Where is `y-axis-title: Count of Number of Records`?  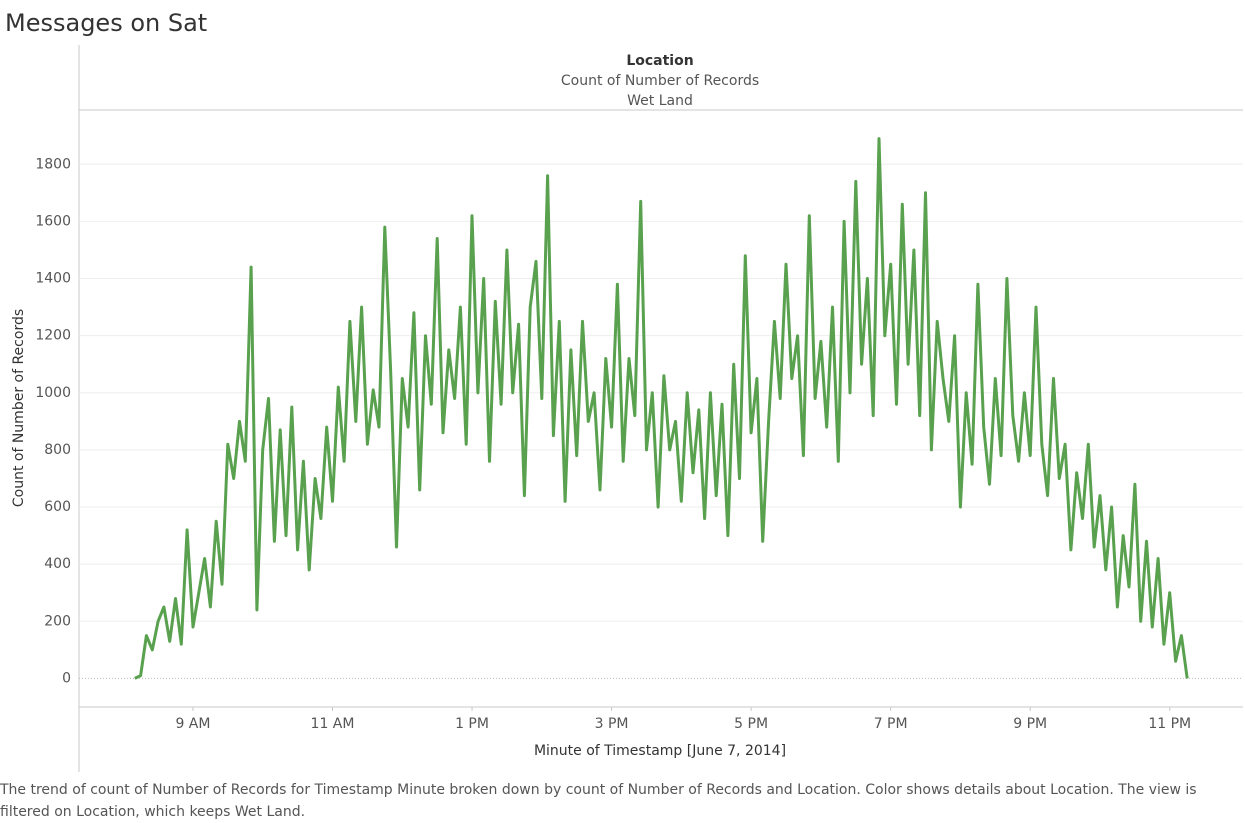
y-axis-title: Count of Number of Records is located at coordinates (19, 408).